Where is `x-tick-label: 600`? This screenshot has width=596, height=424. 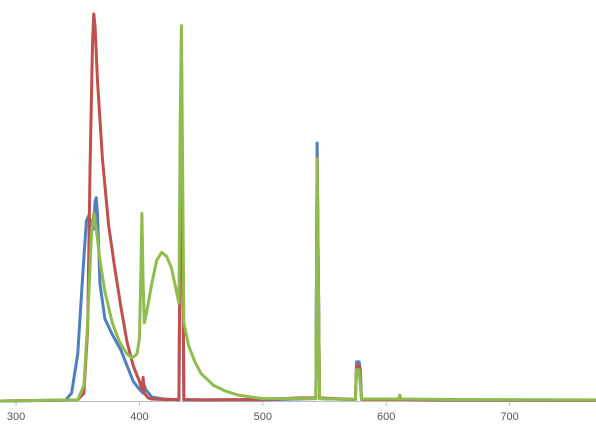
x-tick-label: 600 is located at coordinates (386, 417).